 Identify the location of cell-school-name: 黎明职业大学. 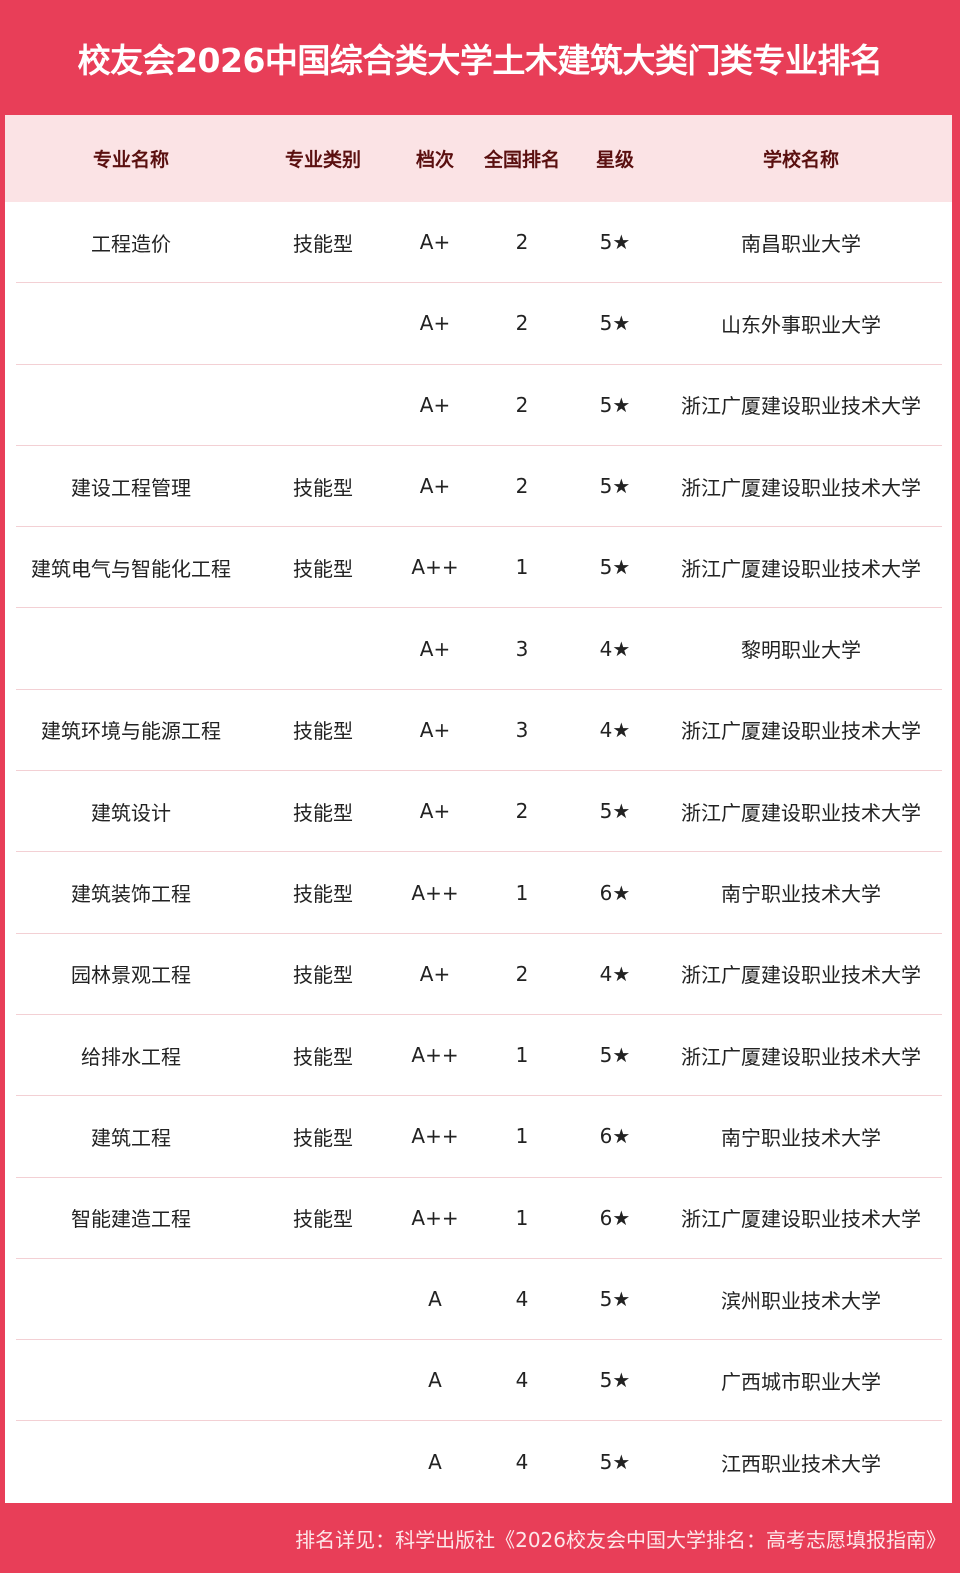
(801, 650).